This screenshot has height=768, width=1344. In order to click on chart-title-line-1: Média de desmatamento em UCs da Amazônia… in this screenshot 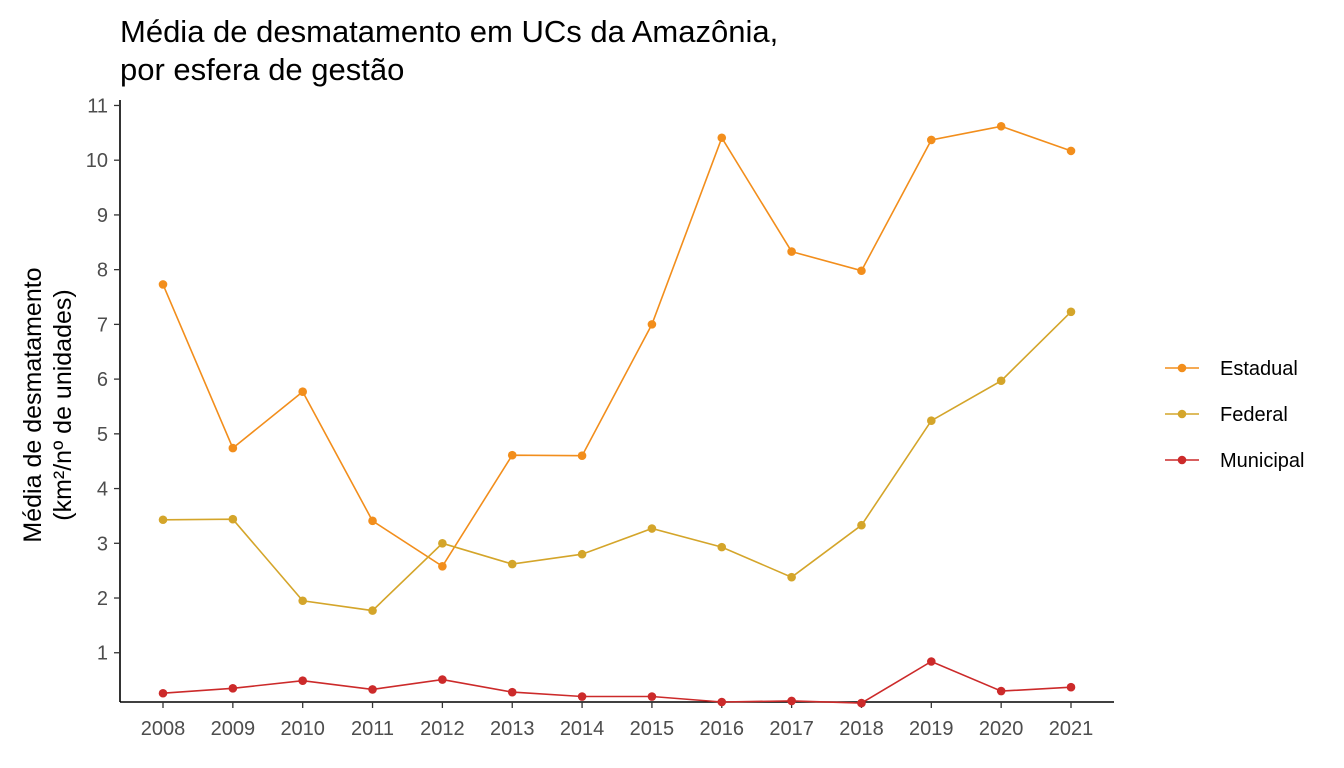, I will do `click(449, 31)`.